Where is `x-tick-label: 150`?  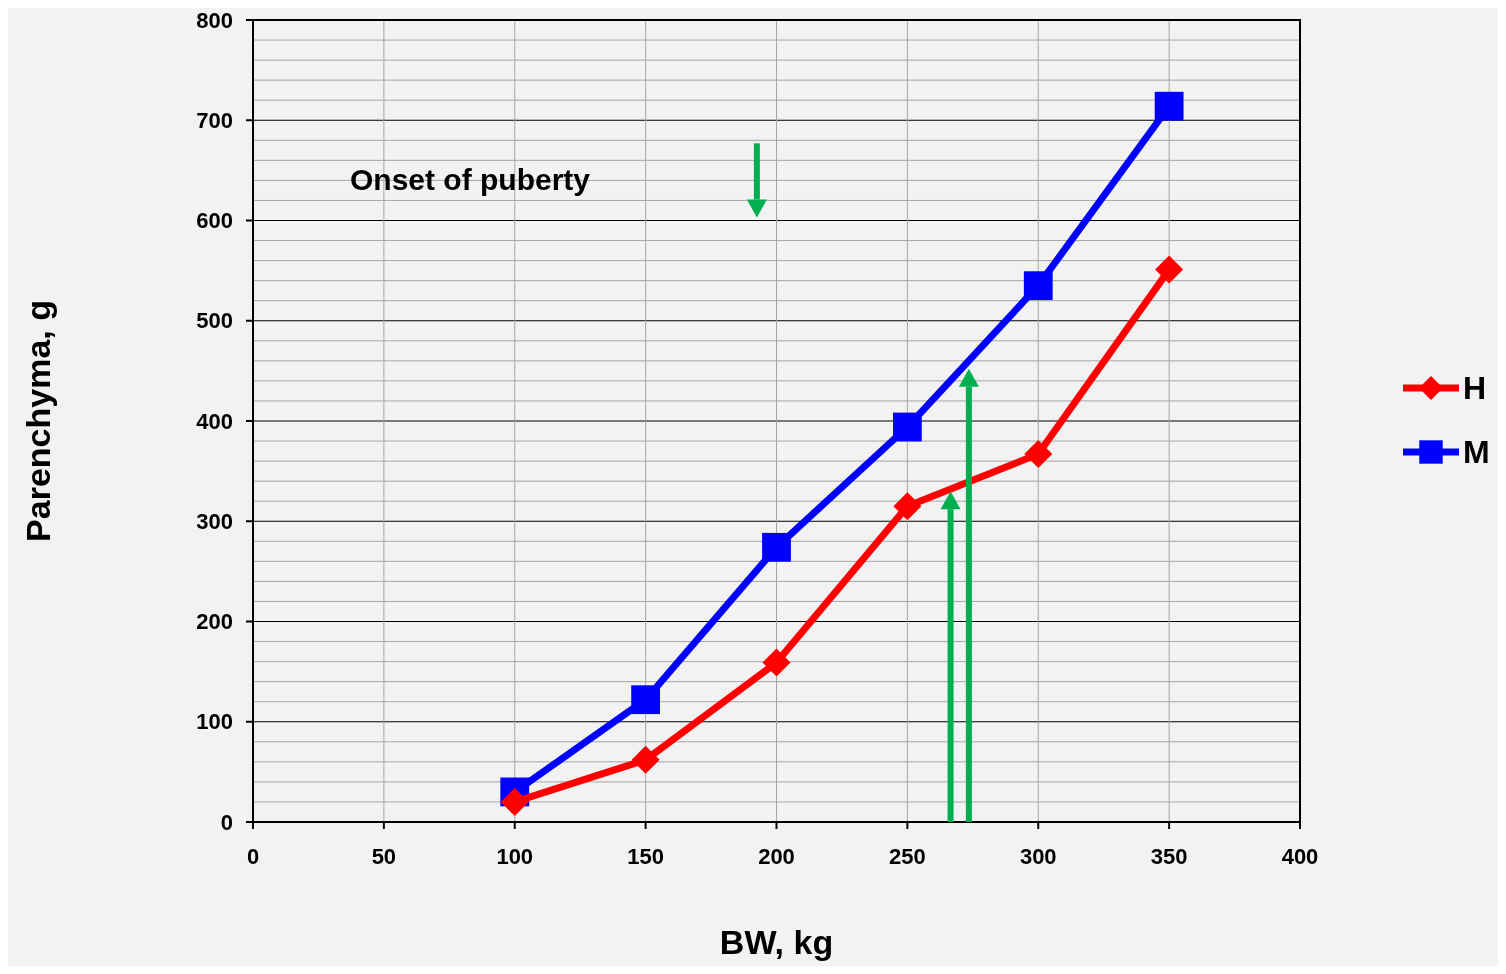 x-tick-label: 150 is located at coordinates (645, 856).